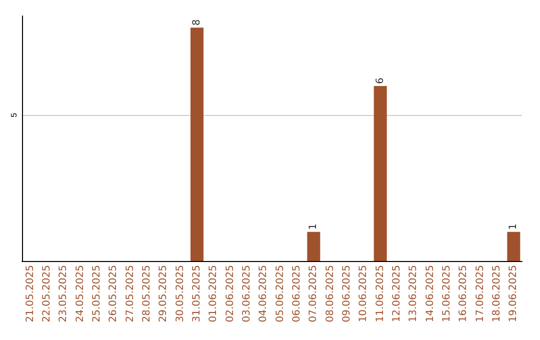 This screenshot has width=540, height=340. I want to click on x-tick-label: 11.06.2025, so click(380, 293).